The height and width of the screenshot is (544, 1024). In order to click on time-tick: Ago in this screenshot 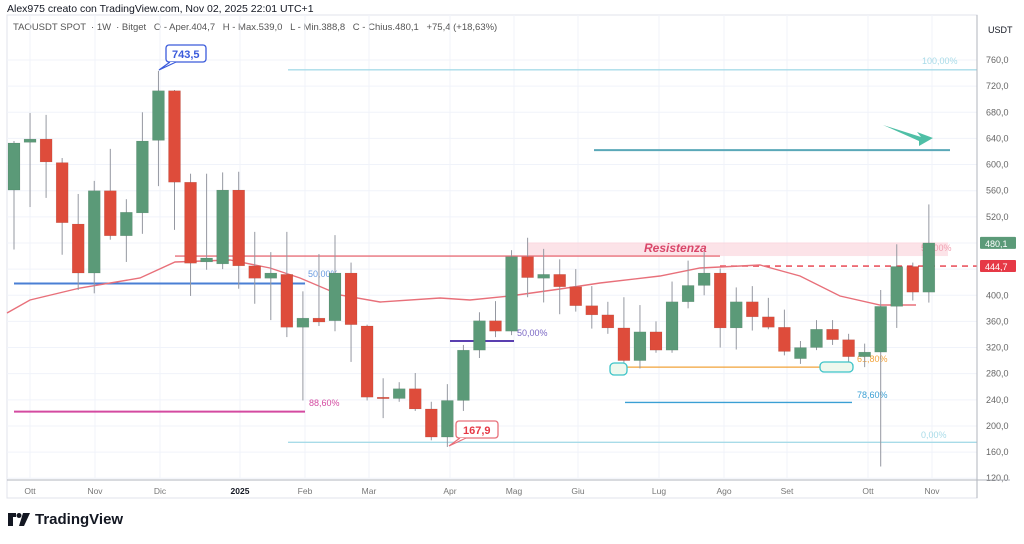, I will do `click(723, 491)`.